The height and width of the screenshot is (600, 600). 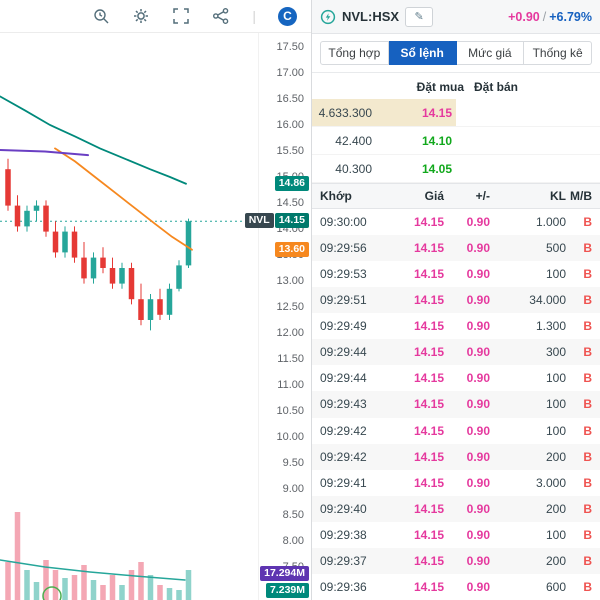 What do you see at coordinates (436, 140) in the screenshot?
I see `buy-price: 14.10` at bounding box center [436, 140].